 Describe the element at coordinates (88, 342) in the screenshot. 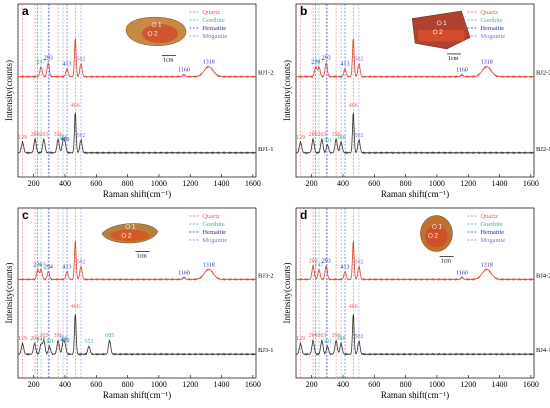

I see `peak-label: 553` at that location.